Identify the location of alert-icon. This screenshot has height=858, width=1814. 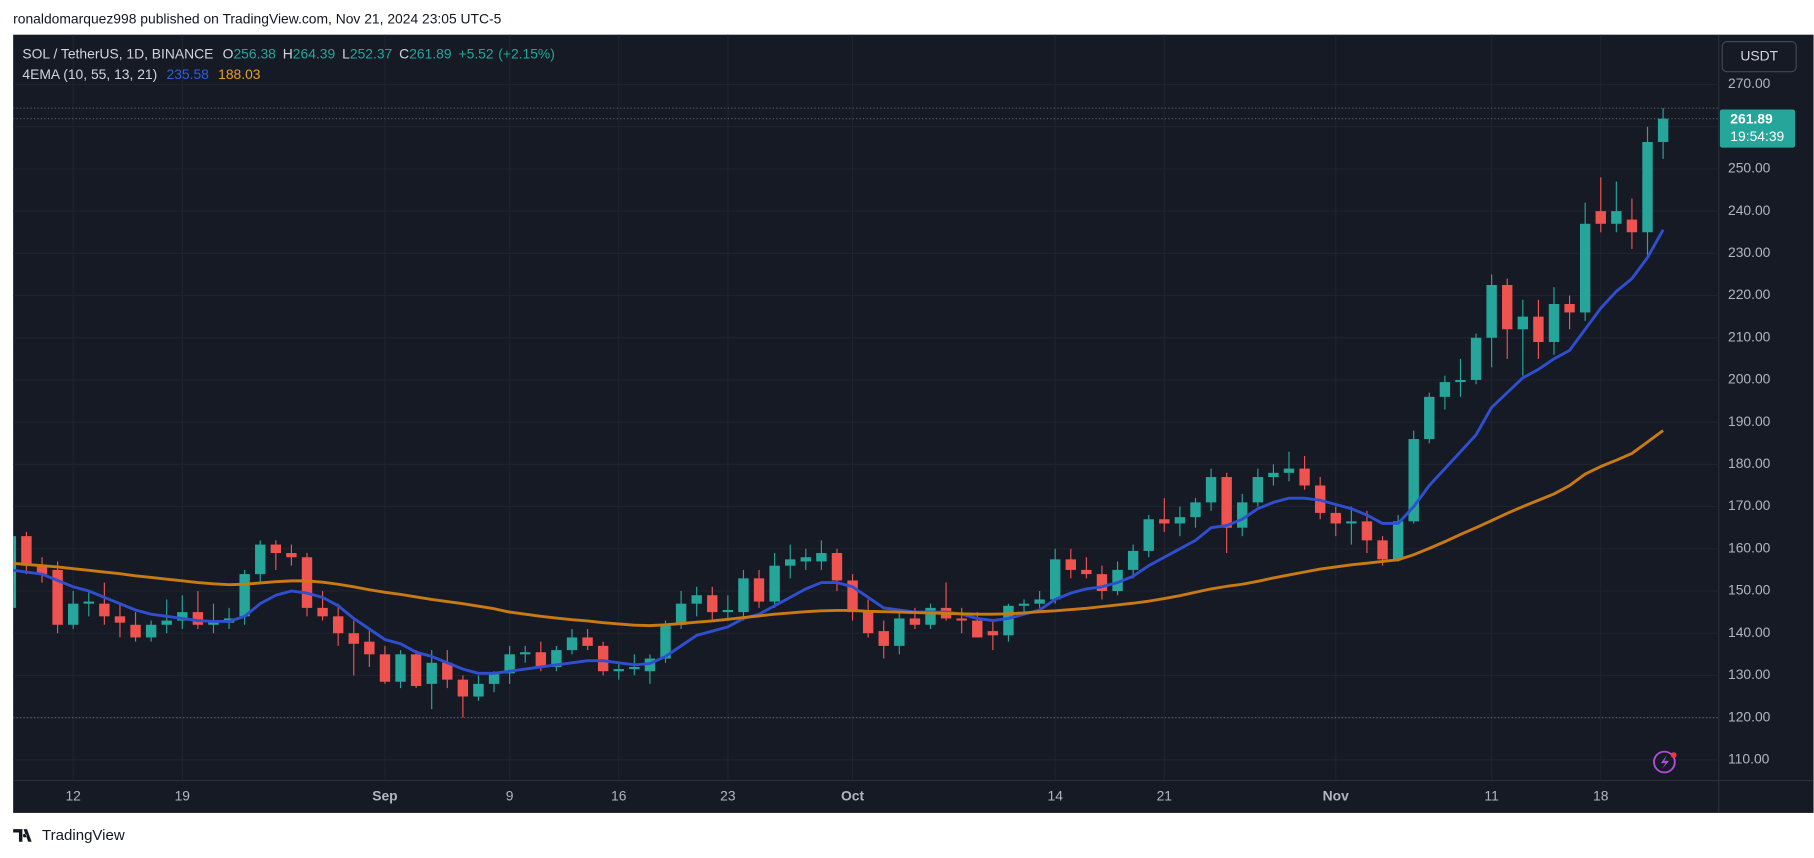
(1665, 762).